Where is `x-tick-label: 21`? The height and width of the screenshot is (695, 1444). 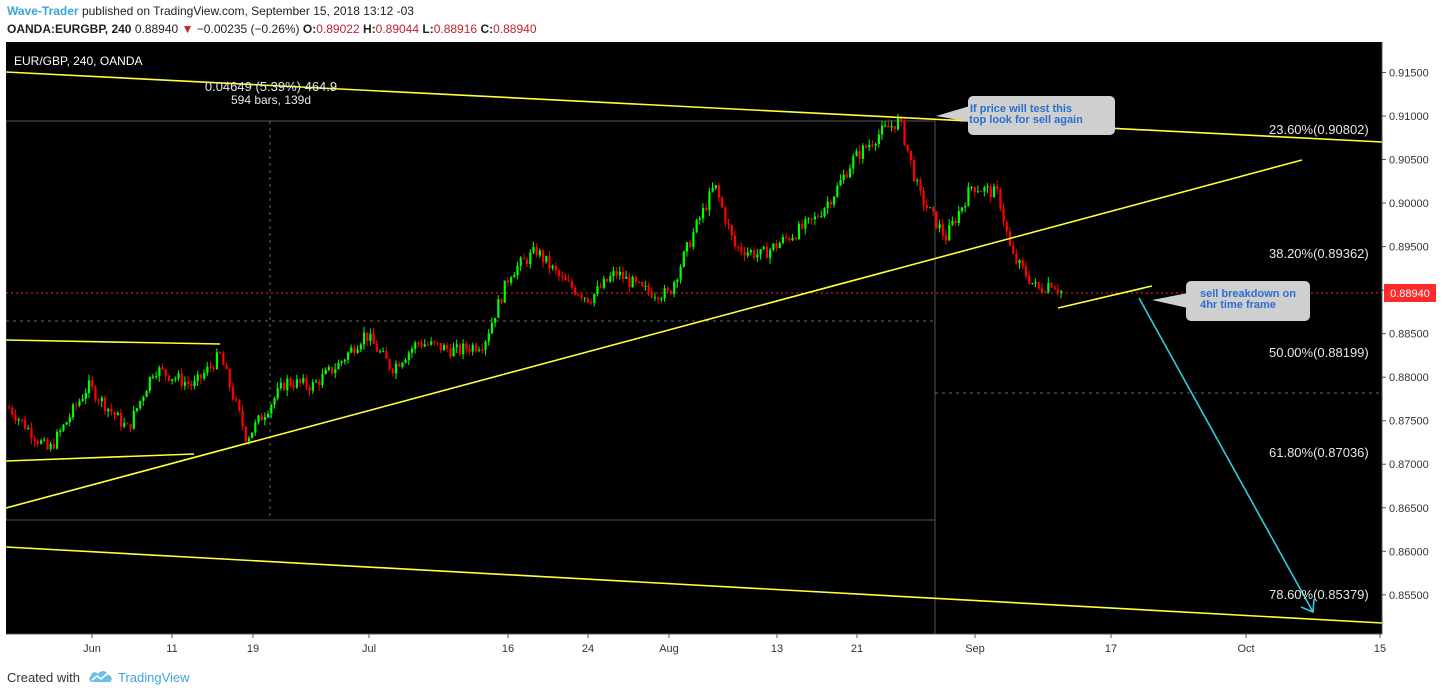 x-tick-label: 21 is located at coordinates (857, 649).